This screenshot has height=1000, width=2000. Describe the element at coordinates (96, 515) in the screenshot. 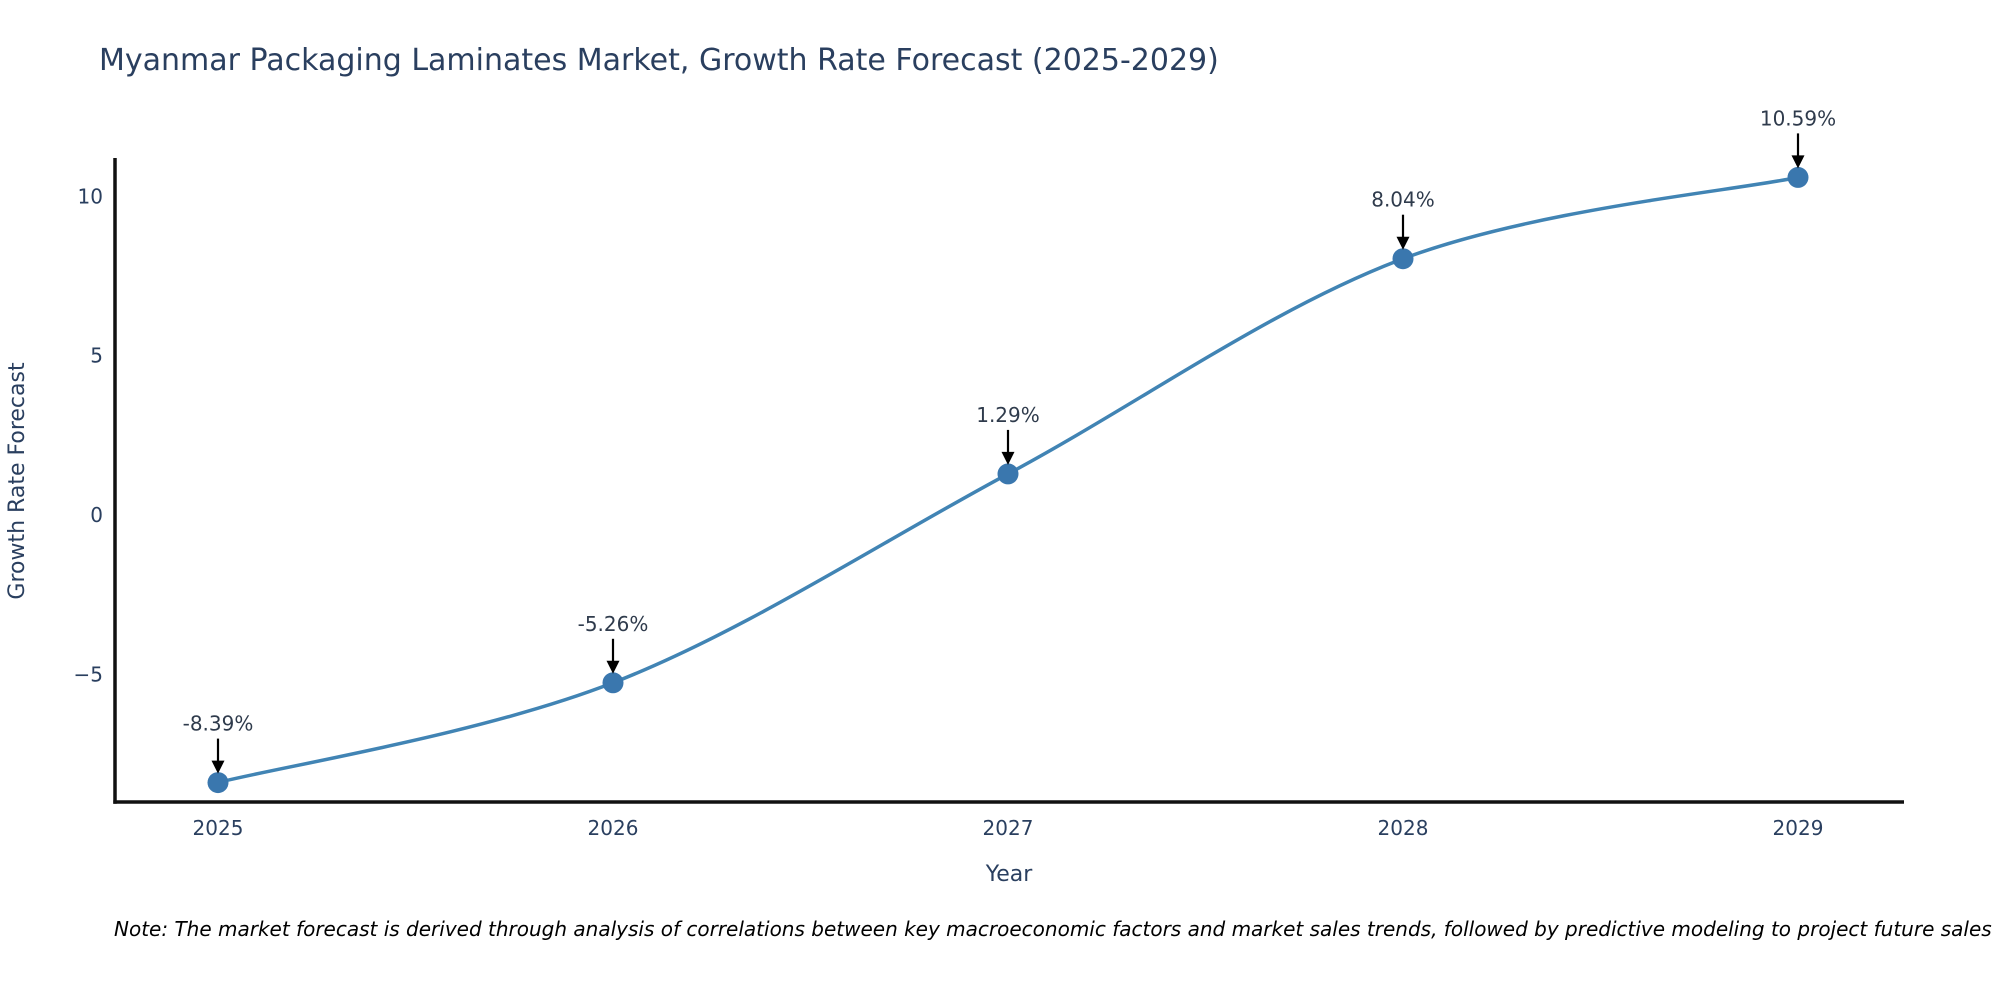

I see `y-tick-label: 0` at that location.